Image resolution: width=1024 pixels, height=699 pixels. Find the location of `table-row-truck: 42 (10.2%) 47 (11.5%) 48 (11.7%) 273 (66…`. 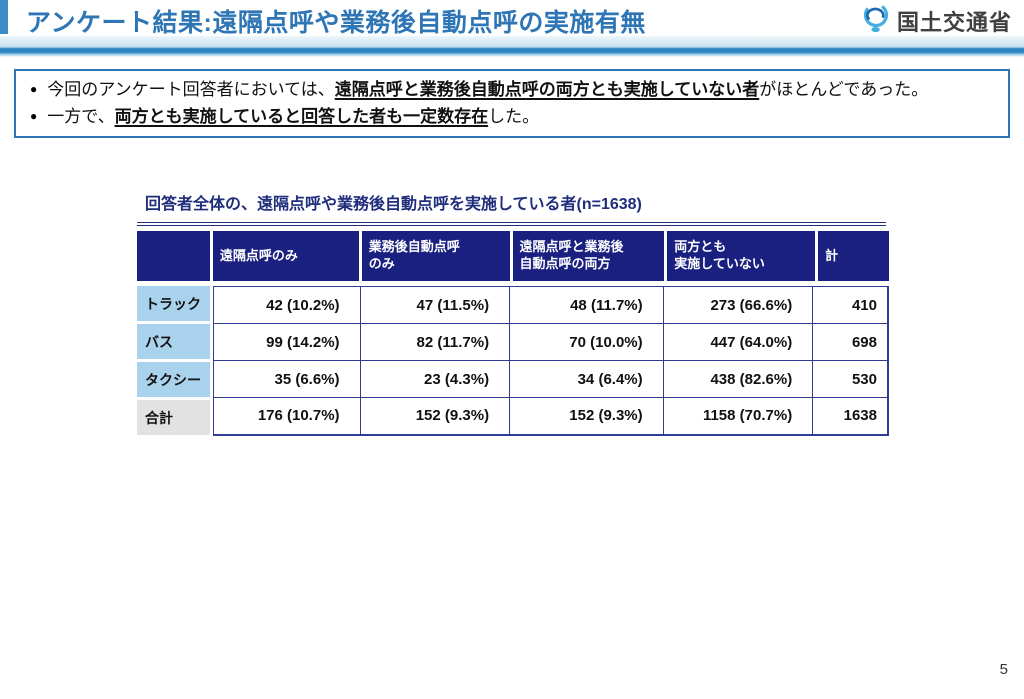

table-row-truck: 42 (10.2%) 47 (11.5%) 48 (11.7%) 273 (66… is located at coordinates (551, 305).